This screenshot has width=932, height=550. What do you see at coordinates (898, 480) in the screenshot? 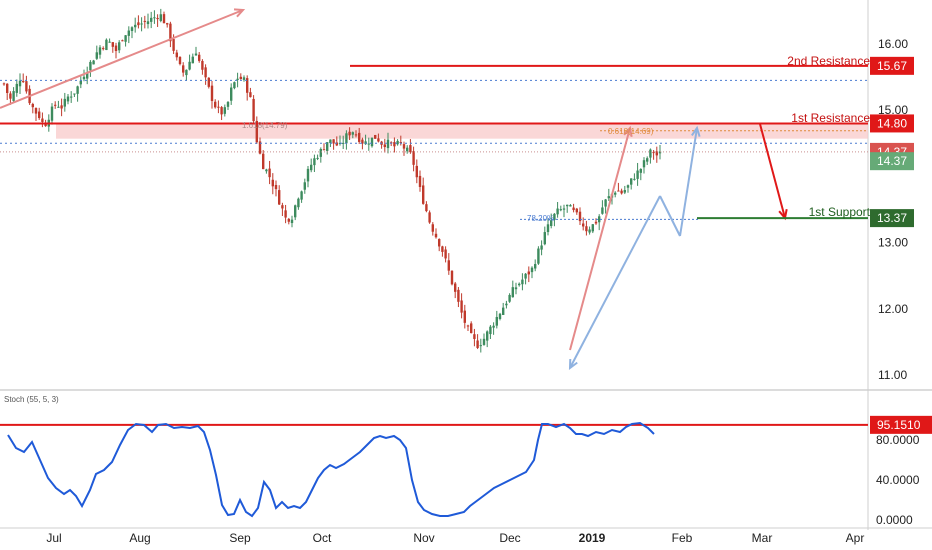
I see `stoch-tick-label: 40.0000` at bounding box center [898, 480].